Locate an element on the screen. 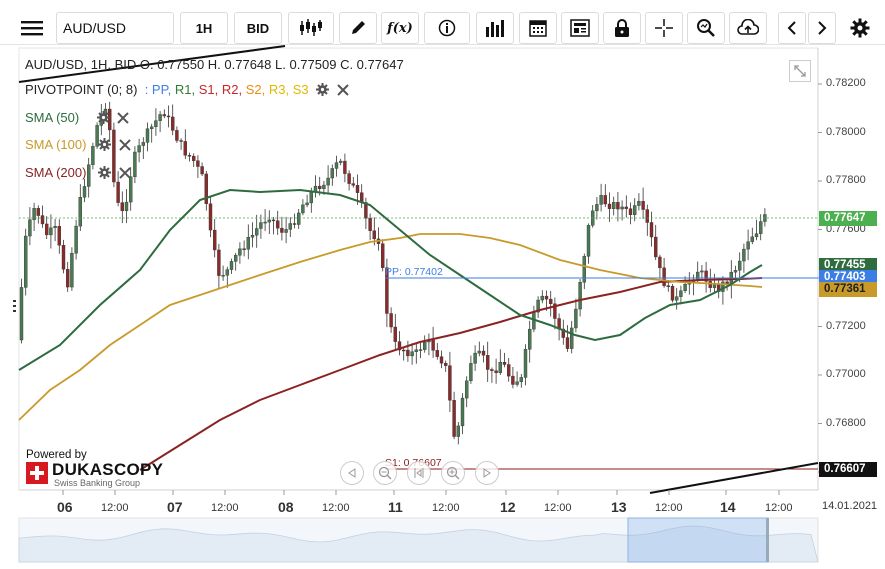  zoom-in-button is located at coordinates (453, 473).